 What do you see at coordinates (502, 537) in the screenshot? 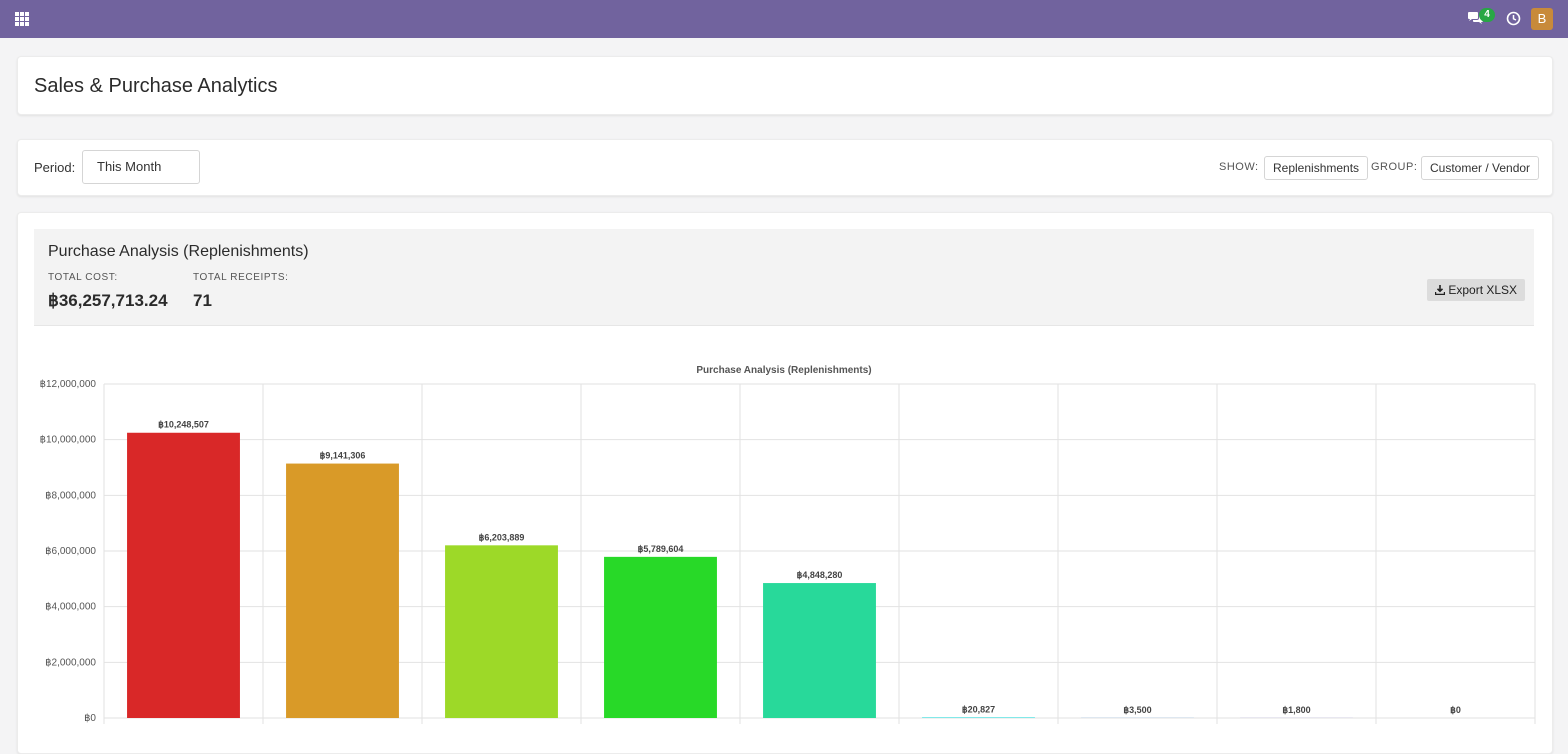
I see `bar-value-label: ฿6,203,889` at bounding box center [502, 537].